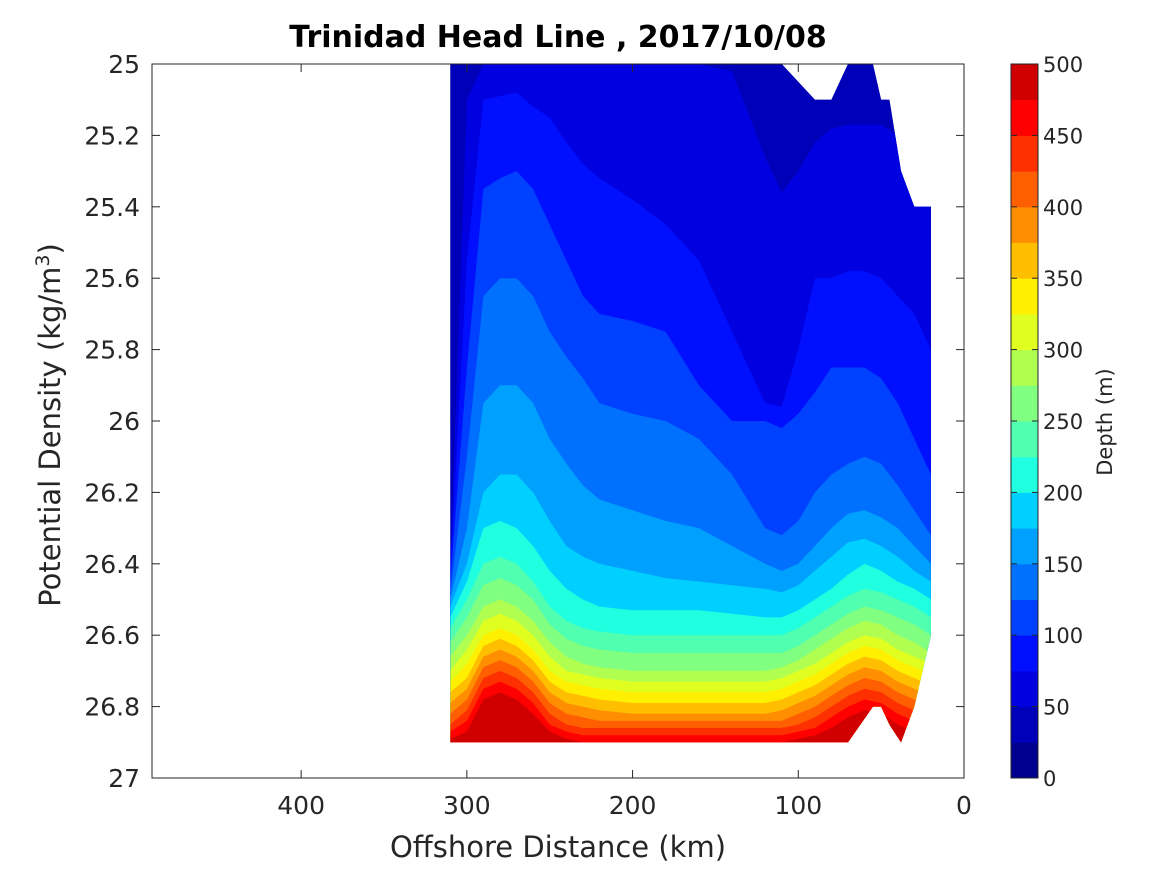 This screenshot has width=1167, height=875. I want to click on y-tick-label: 26.4, so click(112, 564).